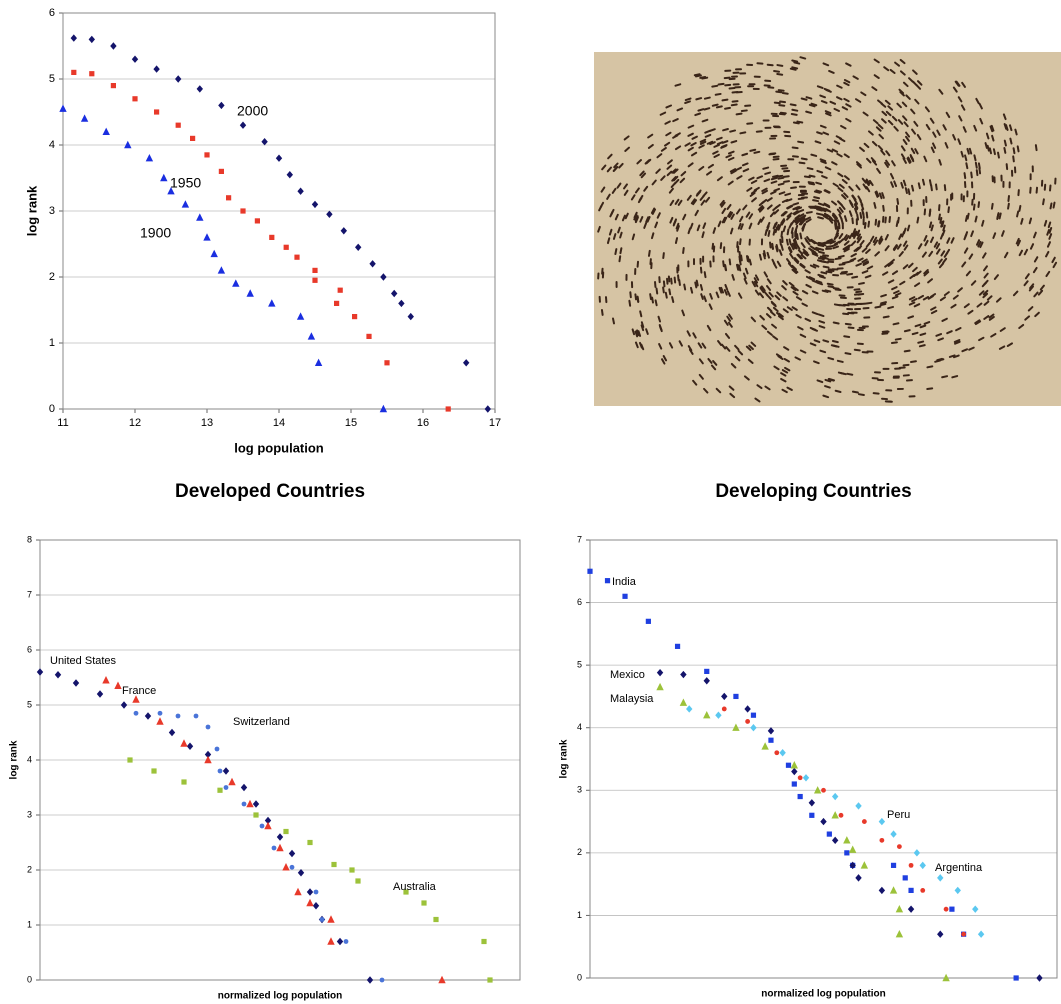 The width and height of the screenshot is (1061, 1004). What do you see at coordinates (14, 759) in the screenshot?
I see `y-axis-label: log rank` at bounding box center [14, 759].